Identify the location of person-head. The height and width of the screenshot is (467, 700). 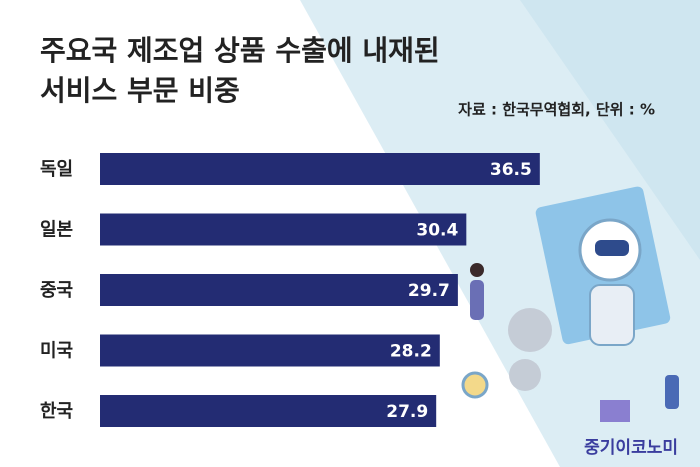
(477, 270).